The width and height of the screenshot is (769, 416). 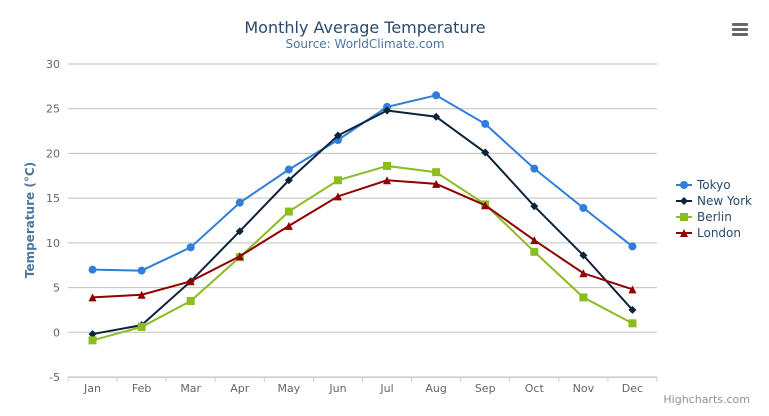 I want to click on legend-label: Berlin, so click(x=714, y=217).